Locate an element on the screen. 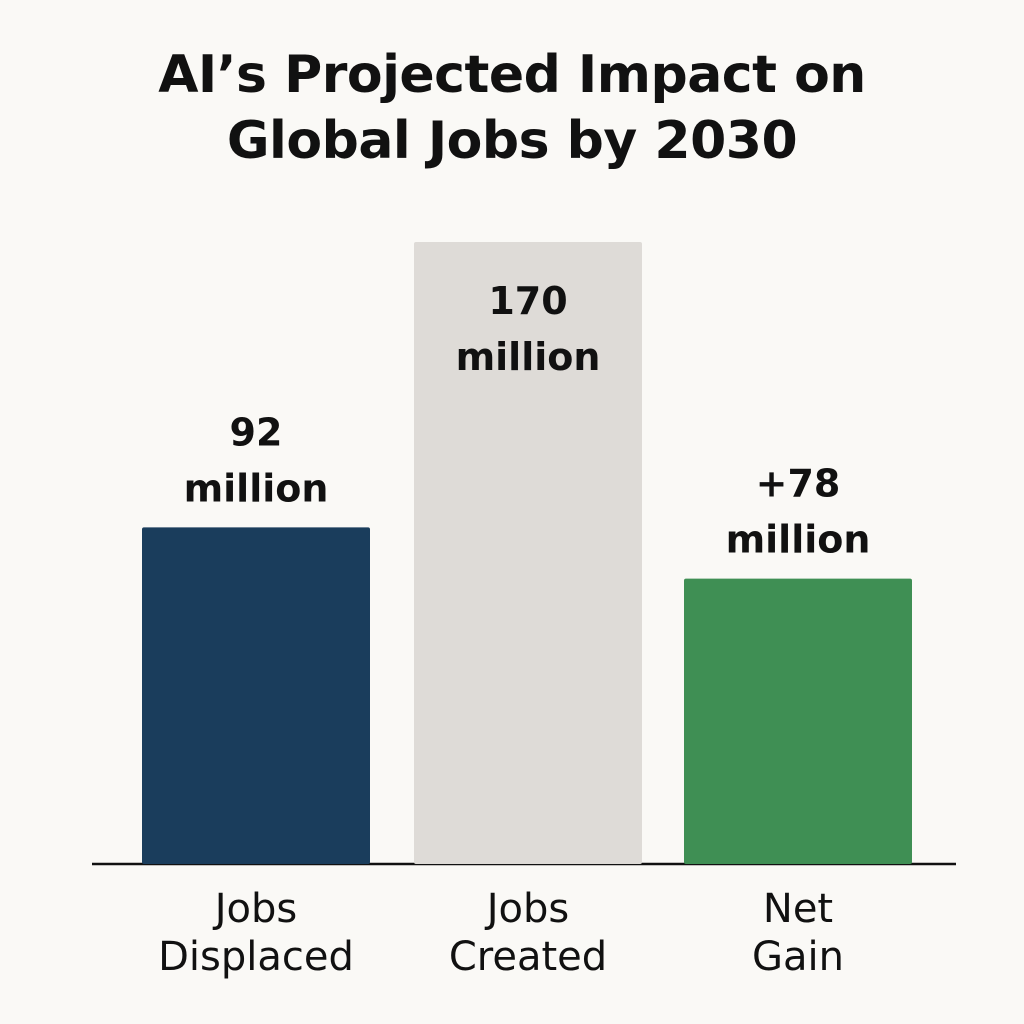  chart-title-line-2: Global Jobs by 2030 is located at coordinates (512, 141).